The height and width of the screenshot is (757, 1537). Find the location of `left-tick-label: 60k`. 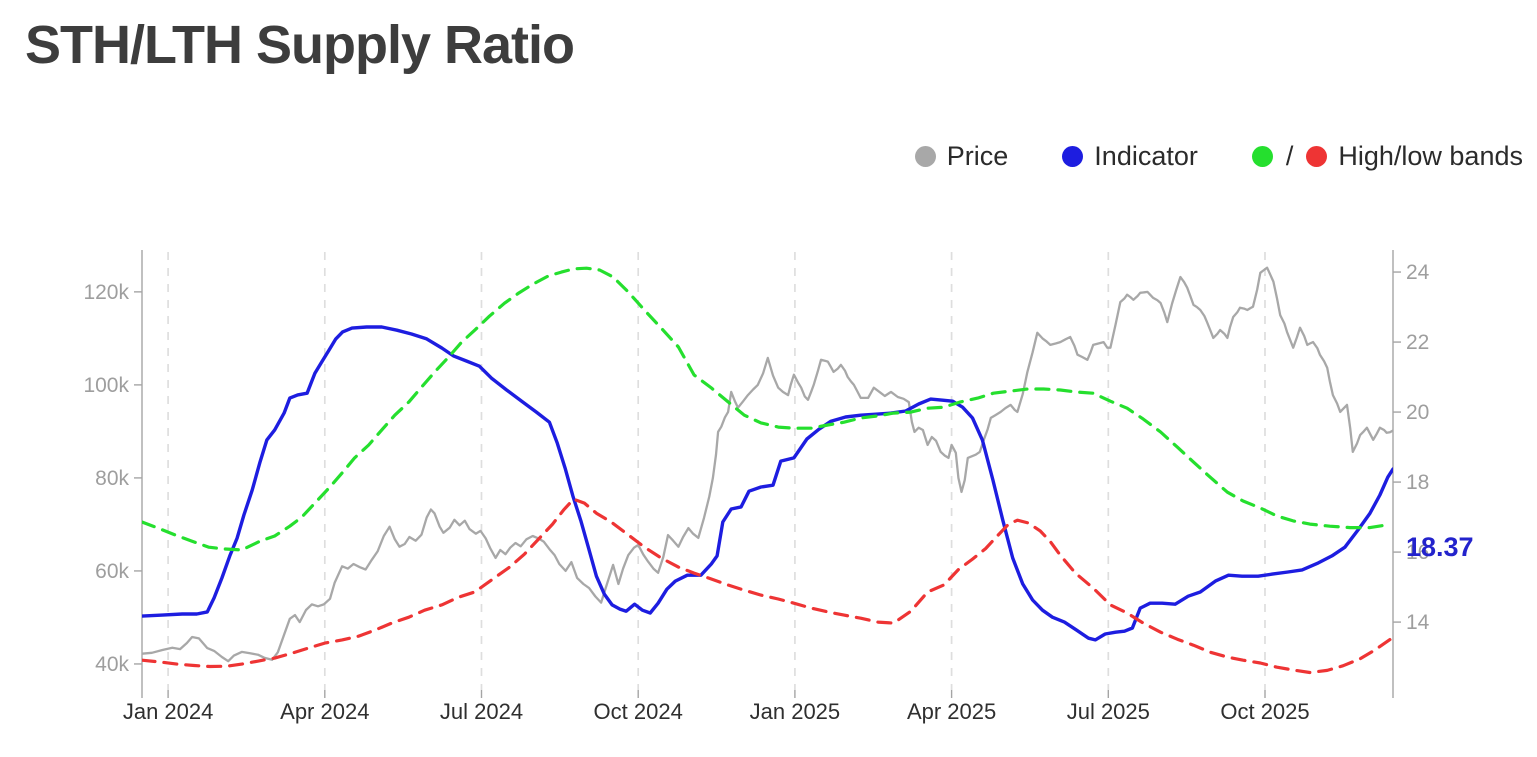

left-tick-label: 60k is located at coordinates (112, 571).